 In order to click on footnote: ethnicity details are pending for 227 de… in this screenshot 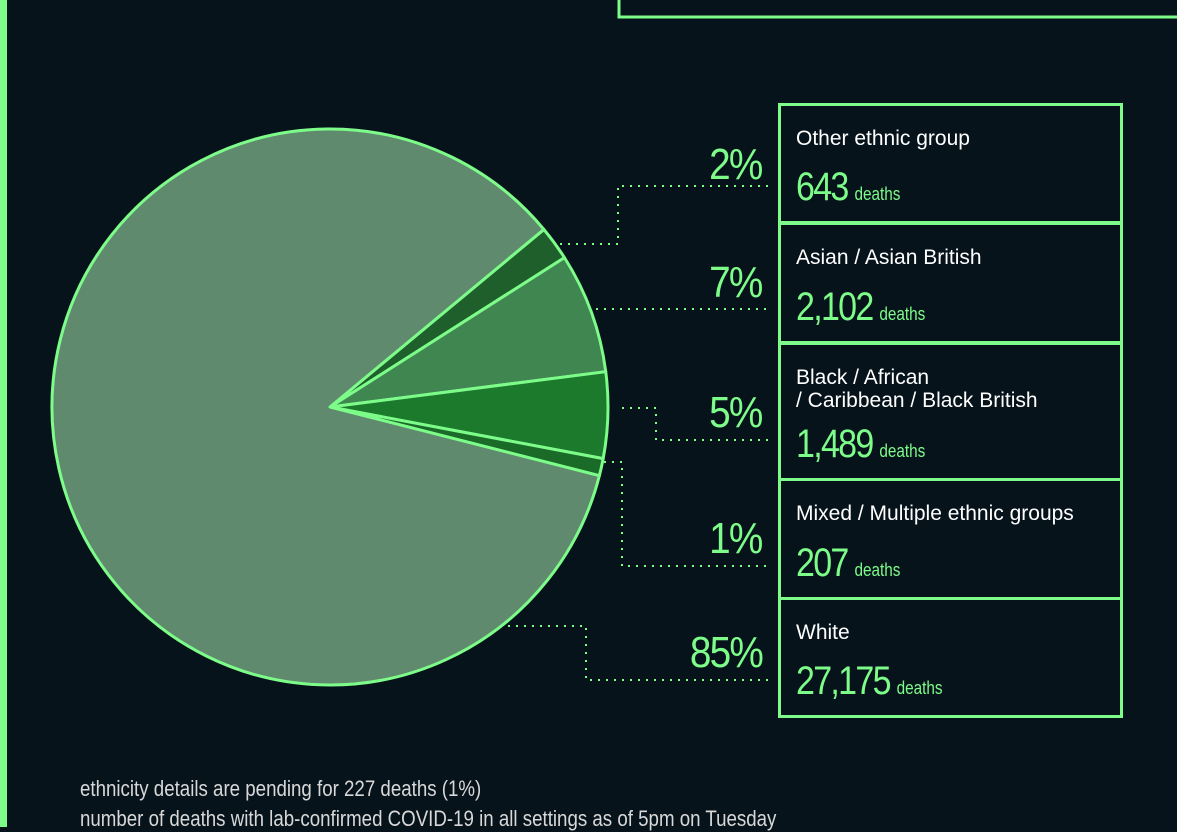, I will do `click(281, 788)`.